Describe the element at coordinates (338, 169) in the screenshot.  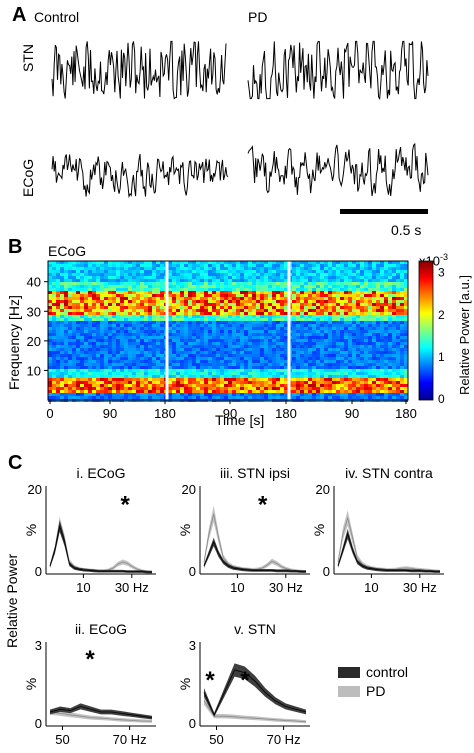
I see `ecog-pd-trace` at that location.